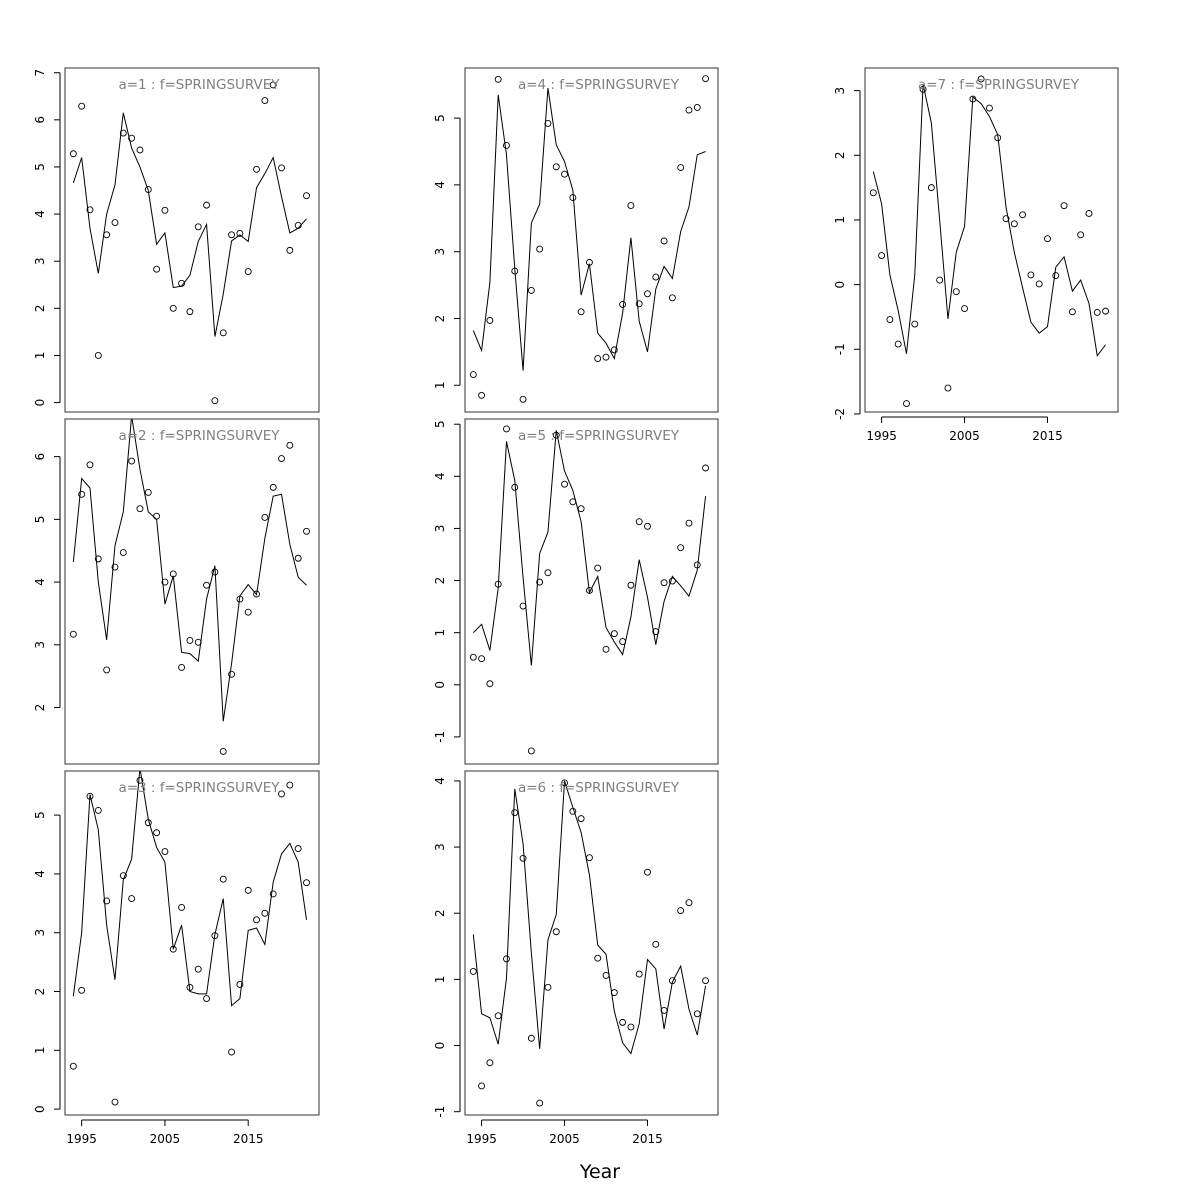 The image size is (1200, 1200). Describe the element at coordinates (599, 1172) in the screenshot. I see `figure-xlabel: Year` at that location.